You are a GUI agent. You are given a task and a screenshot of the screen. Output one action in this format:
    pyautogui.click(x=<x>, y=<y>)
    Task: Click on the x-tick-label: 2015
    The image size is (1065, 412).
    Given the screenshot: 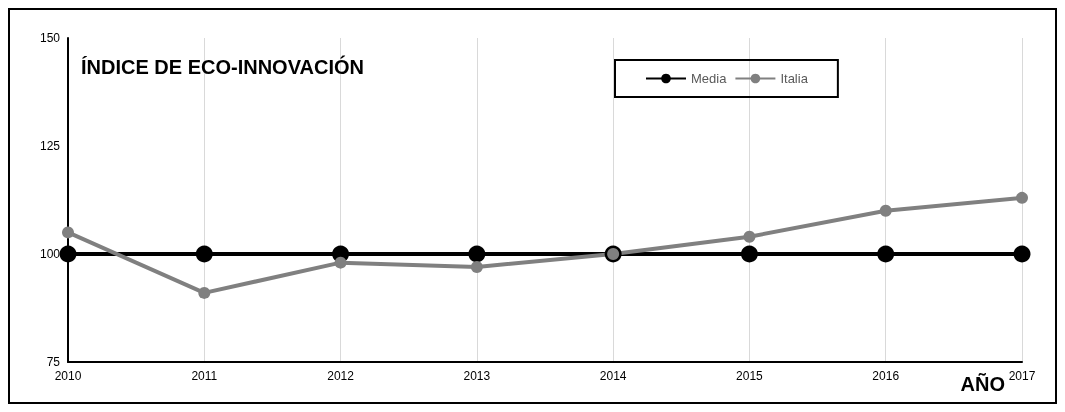 What is the action you would take?
    pyautogui.click(x=750, y=376)
    